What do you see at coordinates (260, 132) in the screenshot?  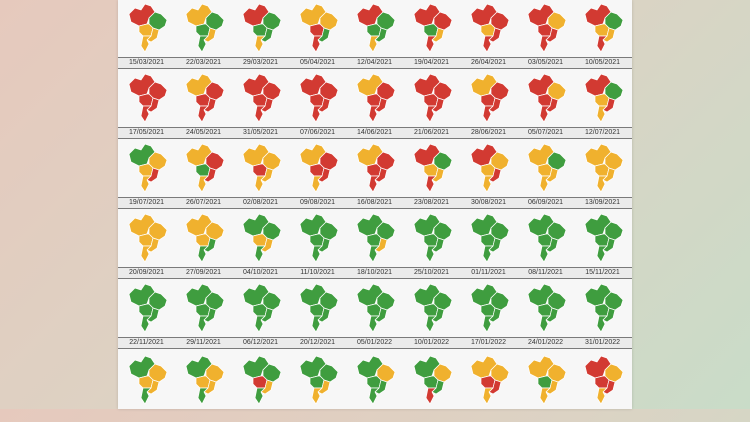 I see `date-label: 31/05/2021` at bounding box center [260, 132].